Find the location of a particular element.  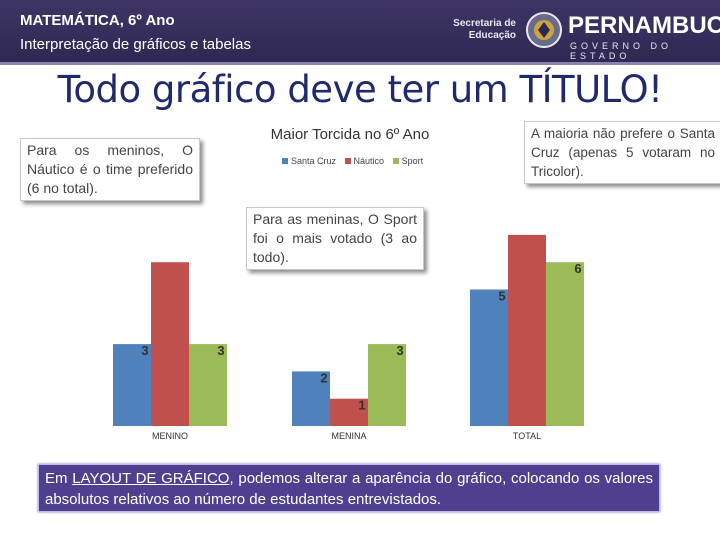

legend-swatch-nautico is located at coordinates (347, 161).